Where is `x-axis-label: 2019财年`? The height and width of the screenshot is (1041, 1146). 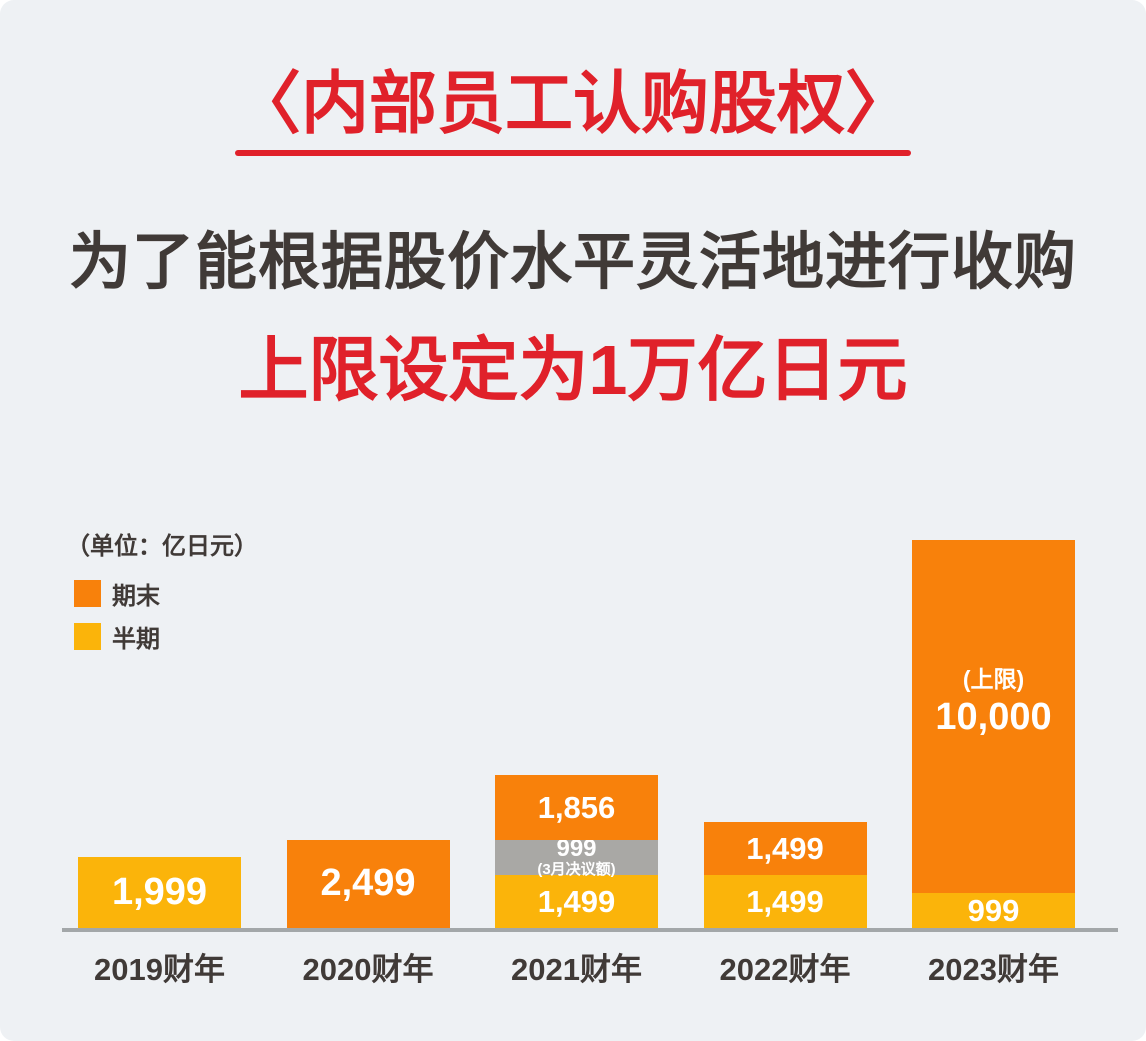
x-axis-label: 2019财年 is located at coordinates (159, 969).